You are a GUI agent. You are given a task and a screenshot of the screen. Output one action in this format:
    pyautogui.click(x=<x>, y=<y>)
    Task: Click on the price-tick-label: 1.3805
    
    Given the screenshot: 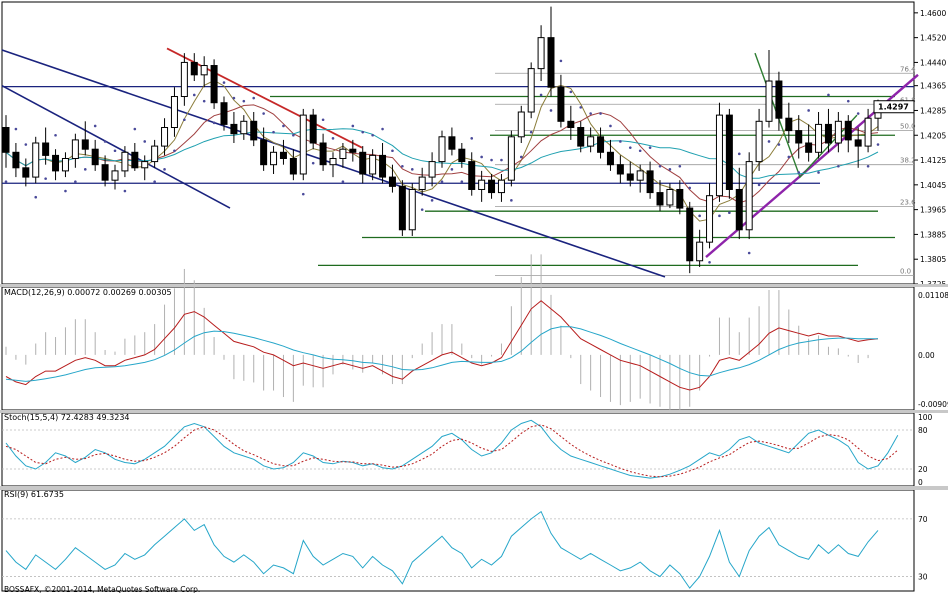 What is the action you would take?
    pyautogui.click(x=933, y=259)
    